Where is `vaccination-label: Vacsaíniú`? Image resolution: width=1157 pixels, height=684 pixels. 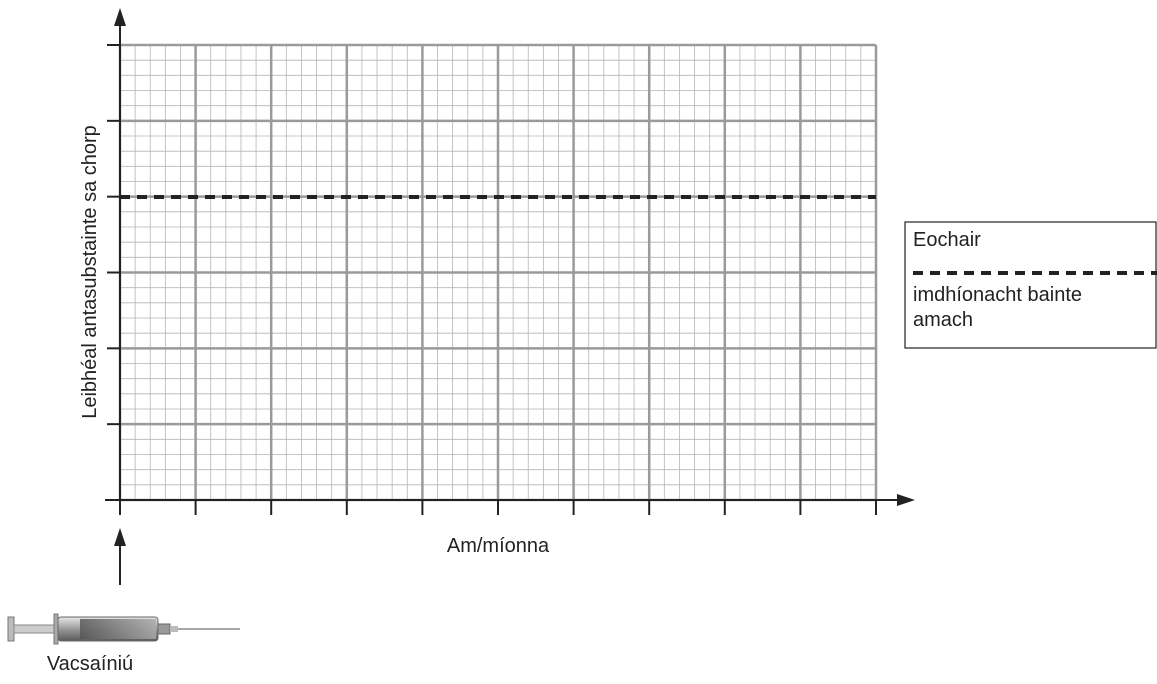 vaccination-label: Vacsaíniú is located at coordinates (90, 664).